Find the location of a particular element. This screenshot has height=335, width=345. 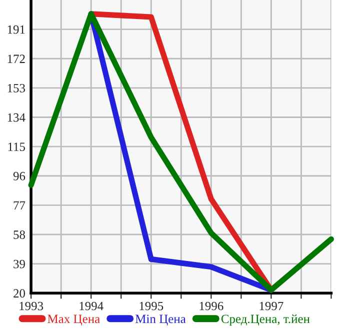

y-tick-label: 134 is located at coordinates (17, 117).